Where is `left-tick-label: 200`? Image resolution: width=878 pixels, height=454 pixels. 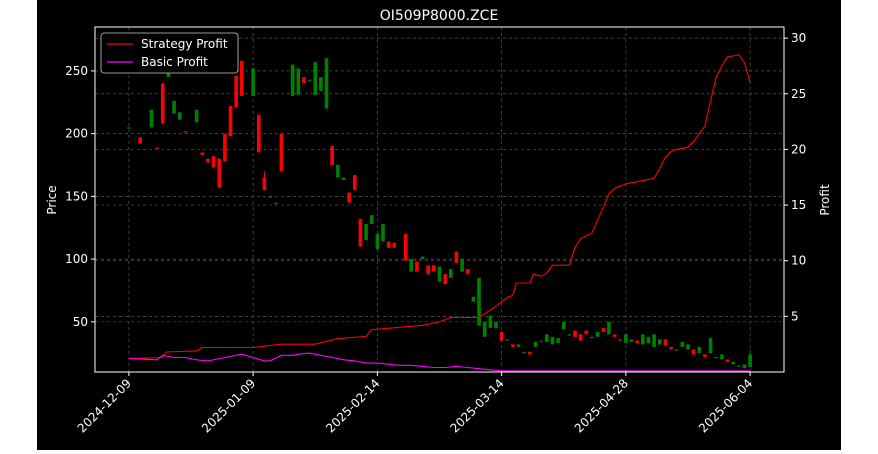
left-tick-label: 200 is located at coordinates (76, 134).